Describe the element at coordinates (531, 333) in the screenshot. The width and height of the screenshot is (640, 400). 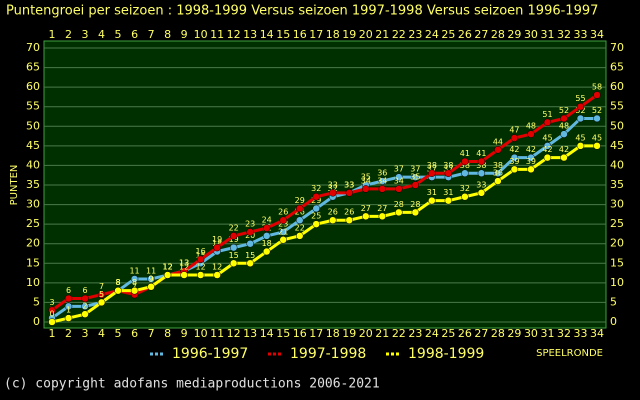
I see `x-tick-label: 30` at that location.